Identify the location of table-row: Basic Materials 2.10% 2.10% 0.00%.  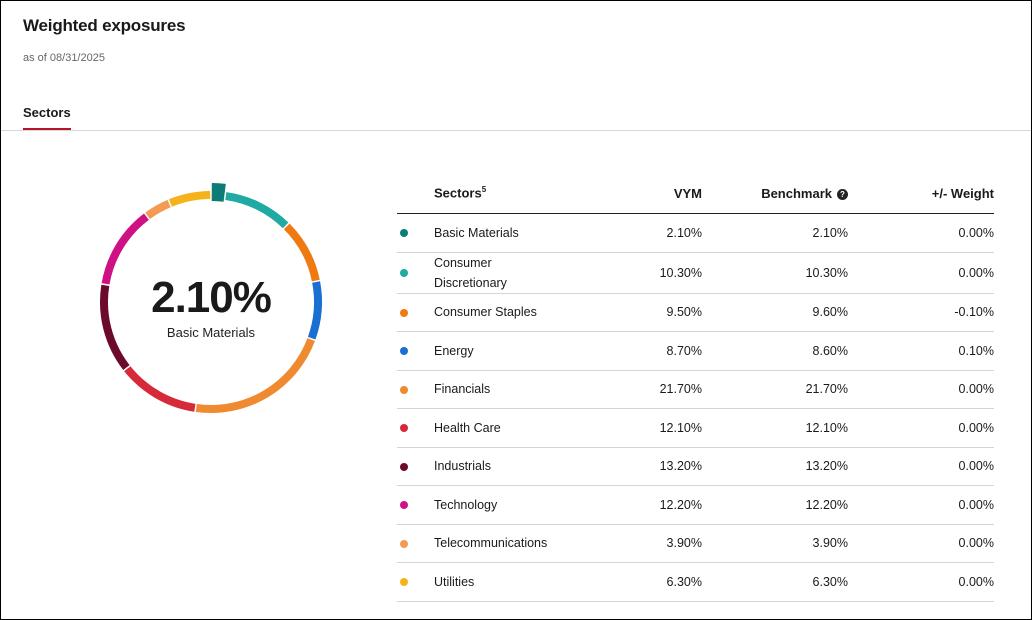
(695, 233).